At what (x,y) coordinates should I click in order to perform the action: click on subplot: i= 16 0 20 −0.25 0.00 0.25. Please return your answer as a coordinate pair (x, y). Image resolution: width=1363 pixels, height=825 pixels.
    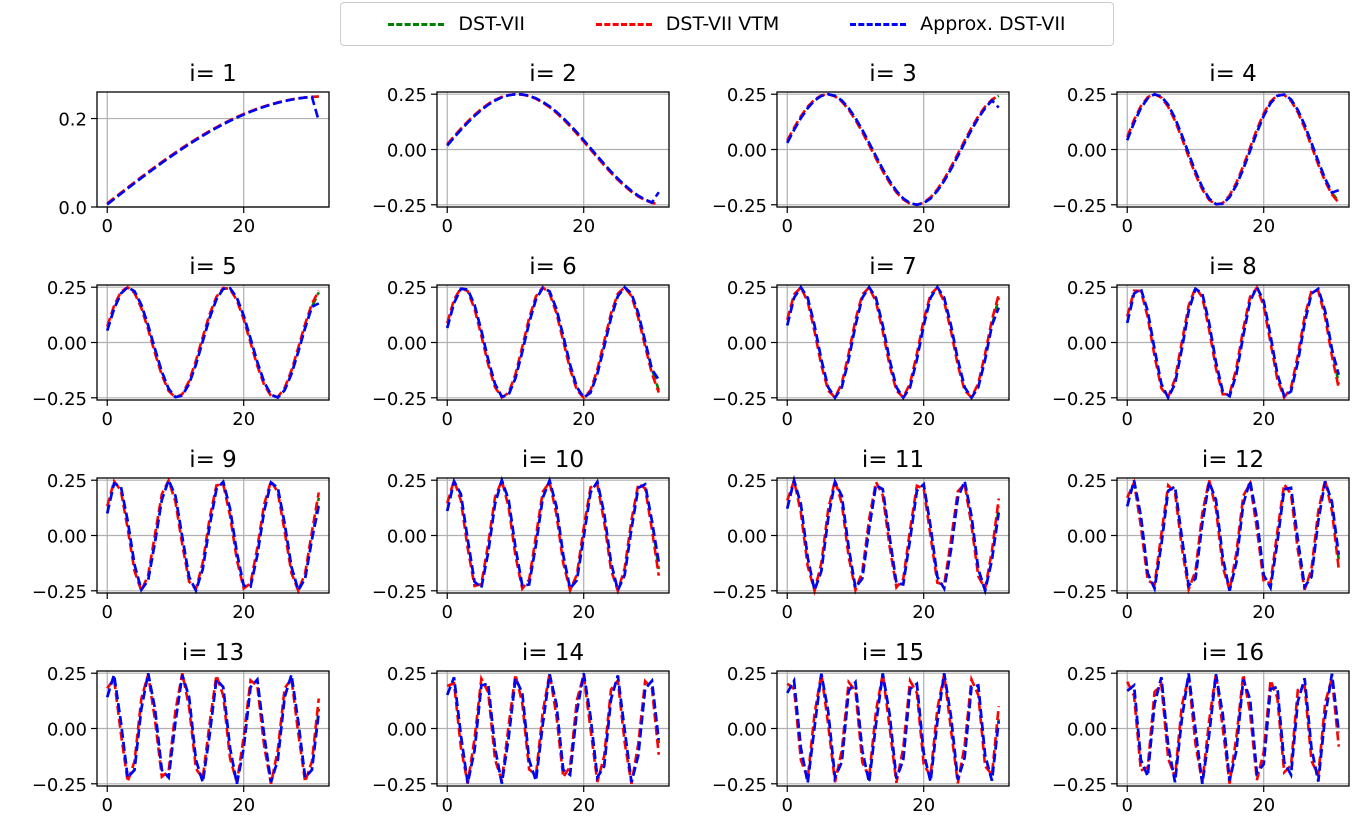
    Looking at the image, I should click on (1201, 728).